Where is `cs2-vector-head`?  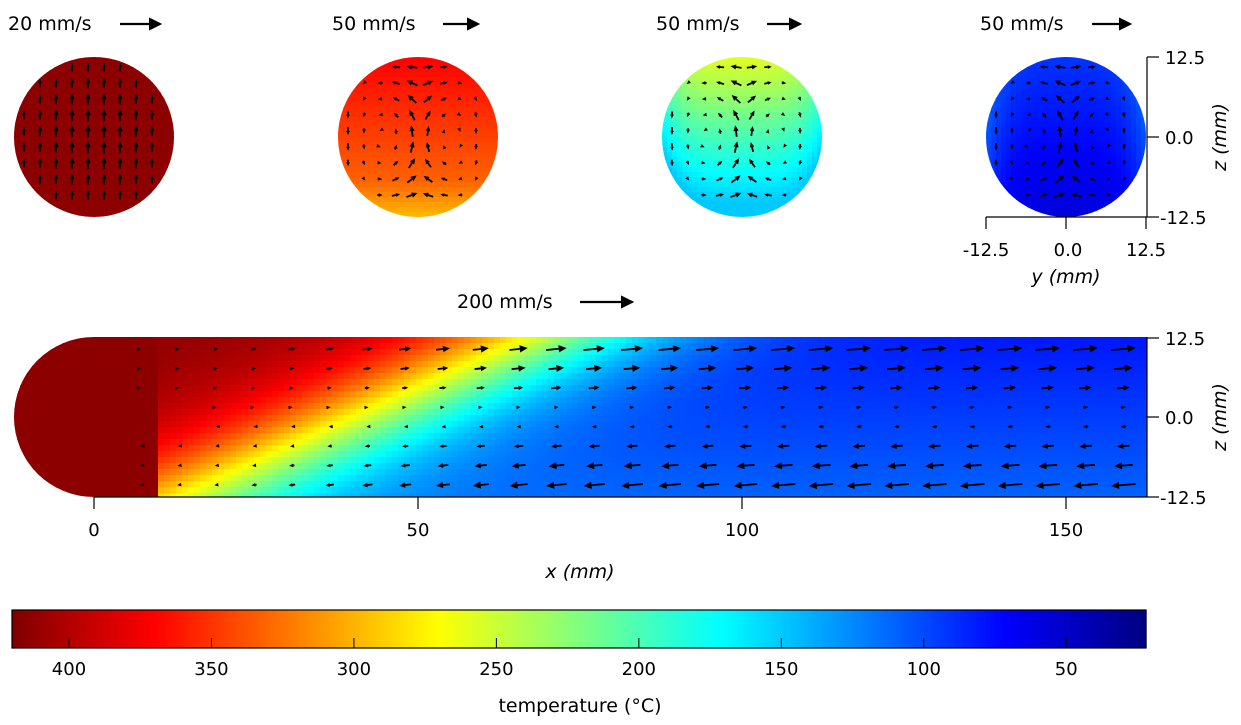 cs2-vector-head is located at coordinates (425, 195).